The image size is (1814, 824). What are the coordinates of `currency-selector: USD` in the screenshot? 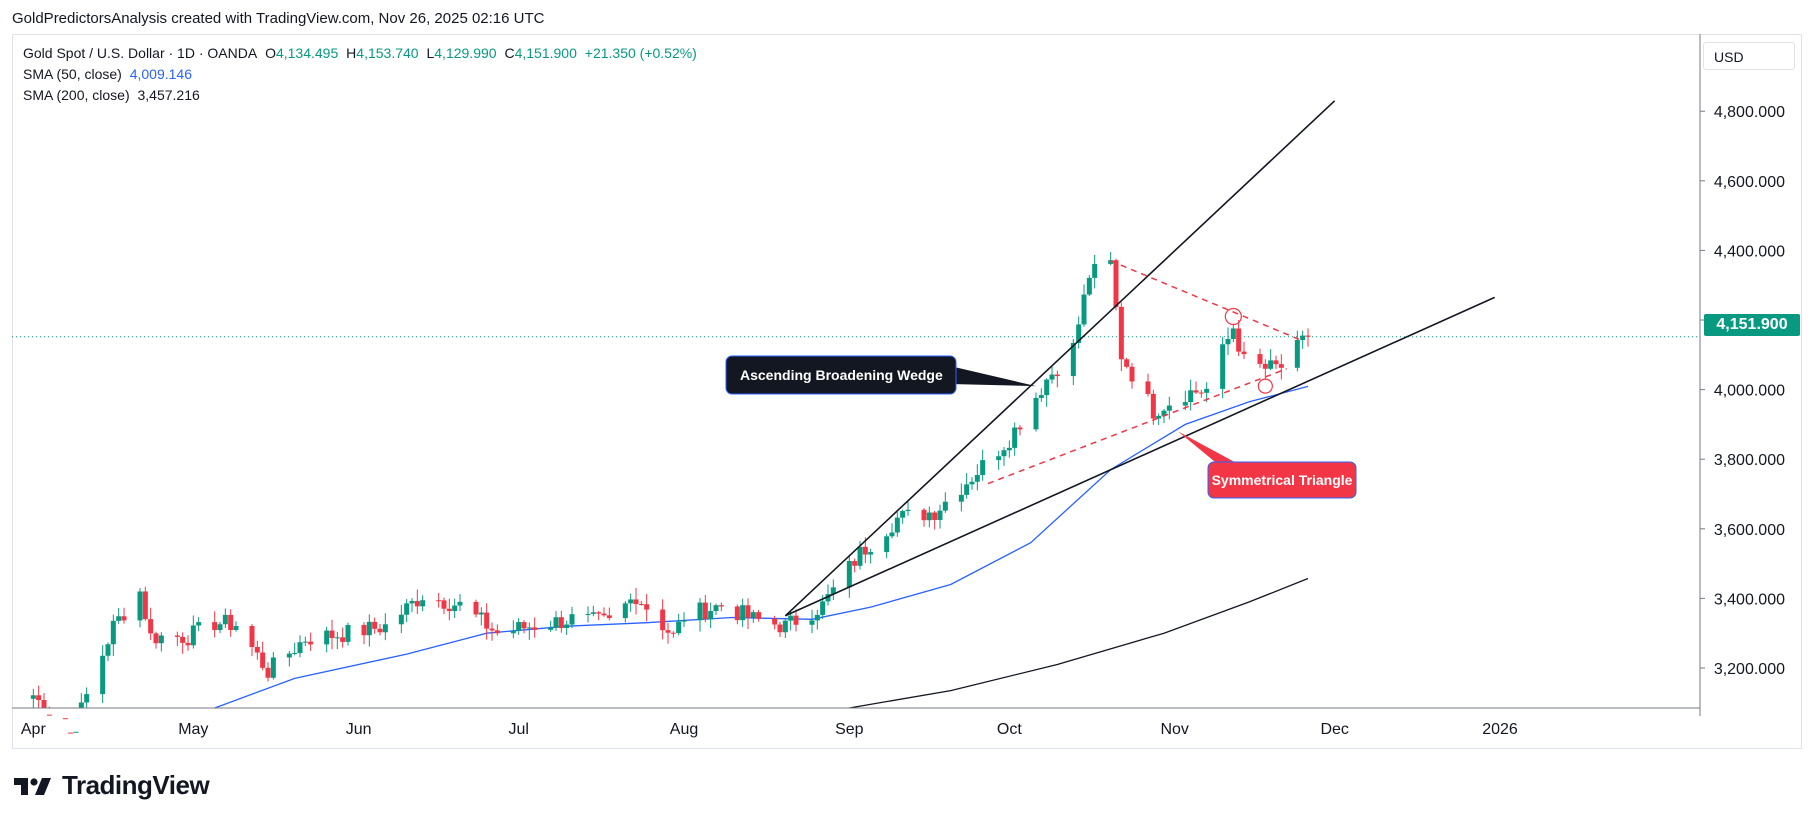 It's located at (1749, 56).